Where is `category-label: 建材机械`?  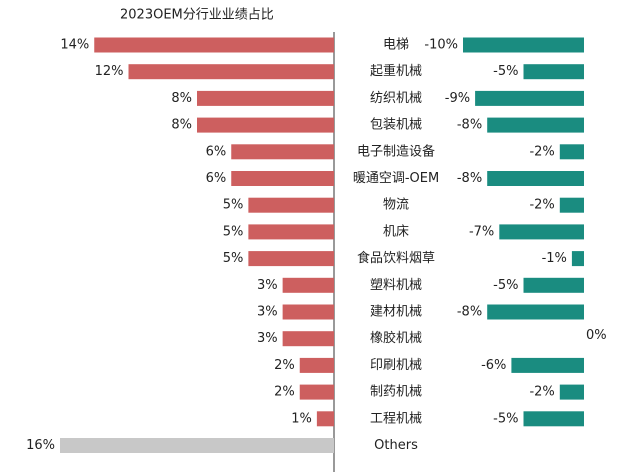 category-label: 建材机械 is located at coordinates (396, 312).